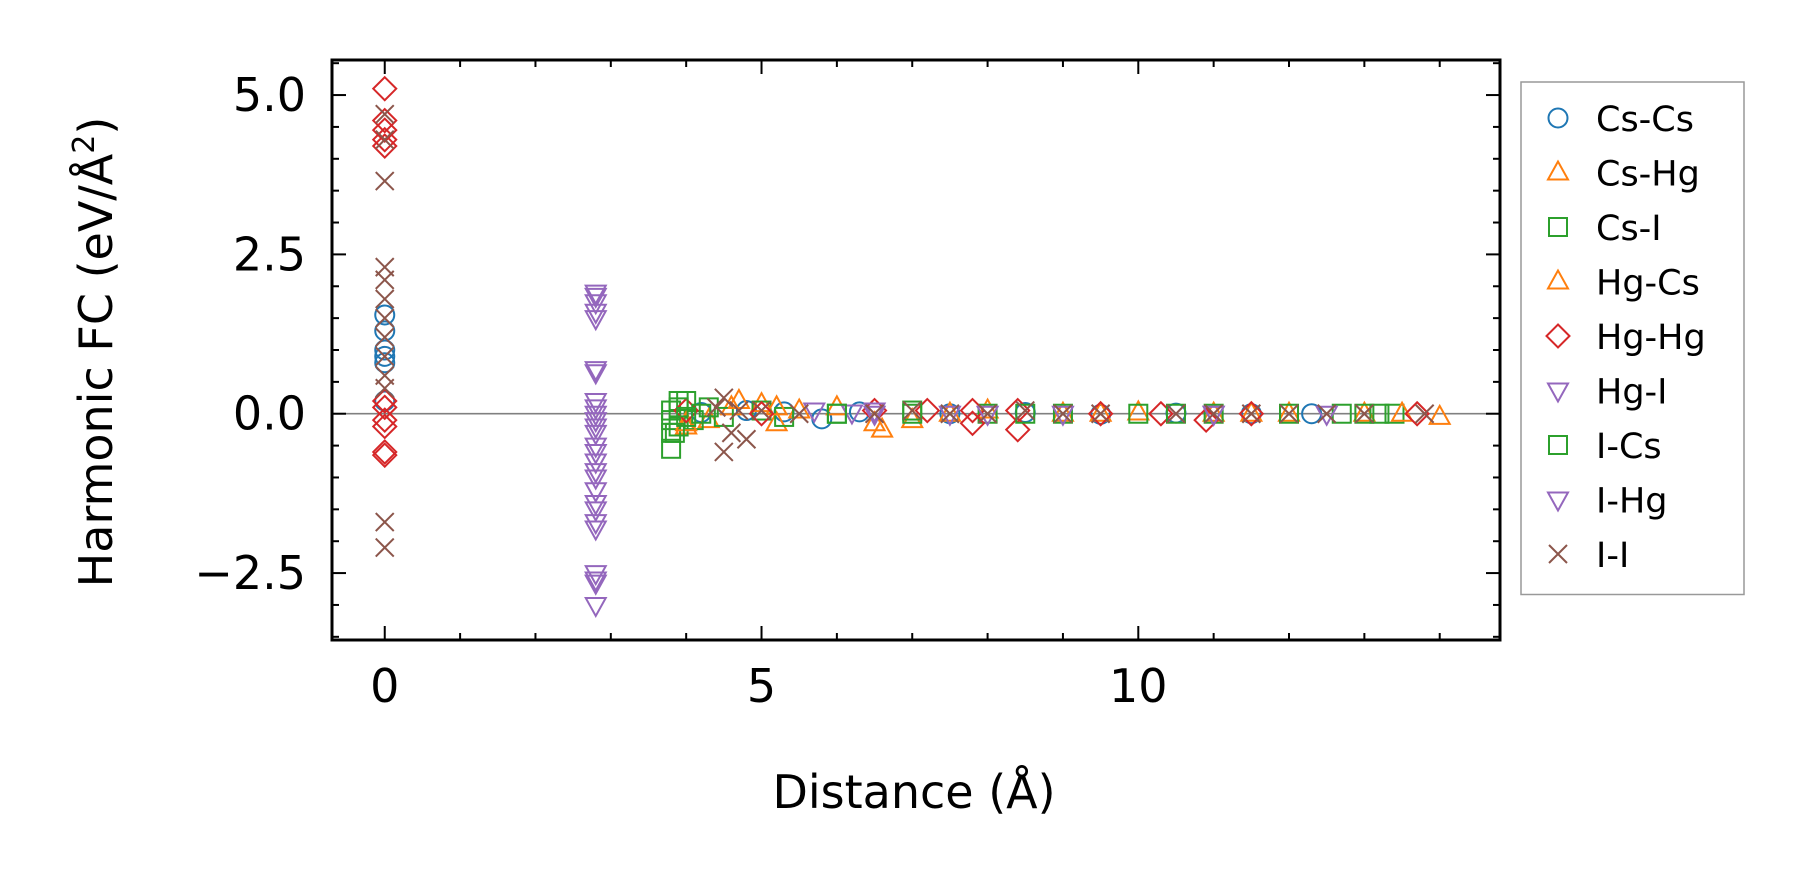 This screenshot has height=888, width=1795. What do you see at coordinates (1648, 175) in the screenshot?
I see `legend-label: Cs-Hg` at bounding box center [1648, 175].